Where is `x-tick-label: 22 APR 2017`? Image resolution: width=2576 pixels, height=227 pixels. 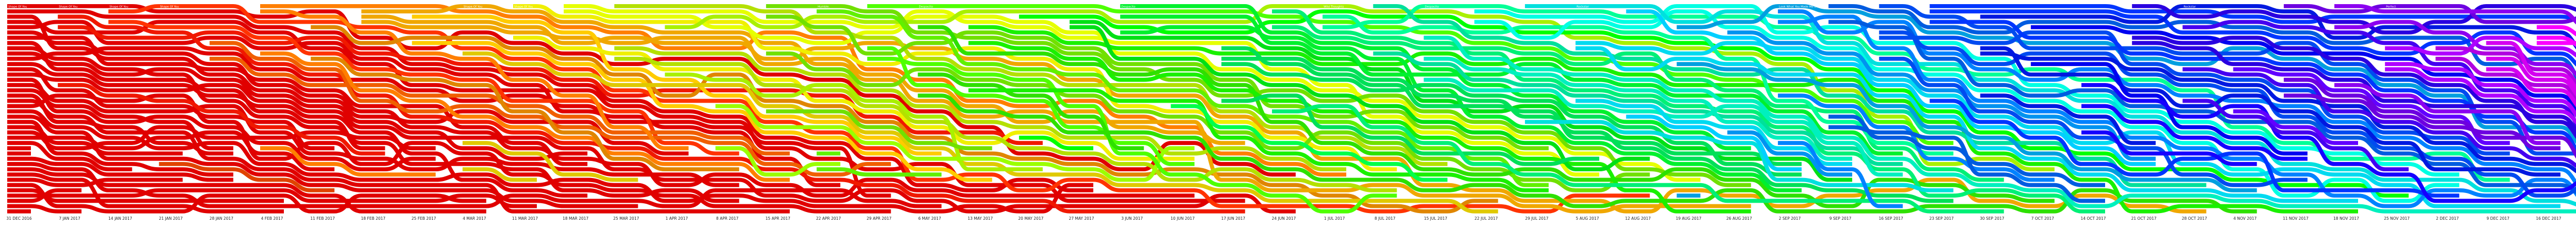 x-tick-label: 22 APR 2017 is located at coordinates (828, 218).